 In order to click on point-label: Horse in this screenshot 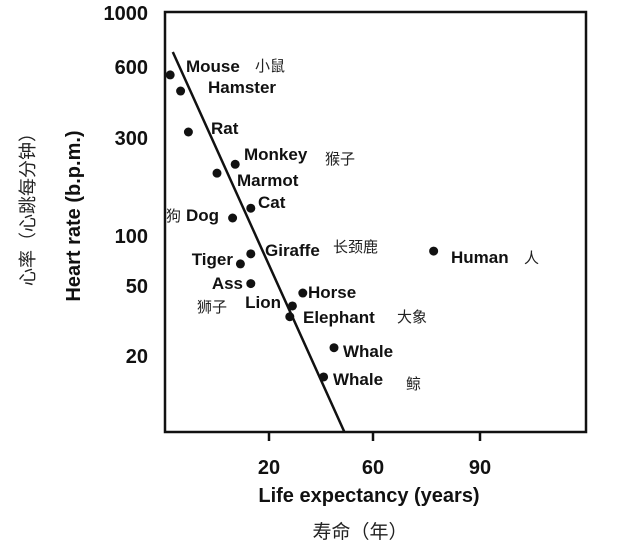, I will do `click(332, 292)`.